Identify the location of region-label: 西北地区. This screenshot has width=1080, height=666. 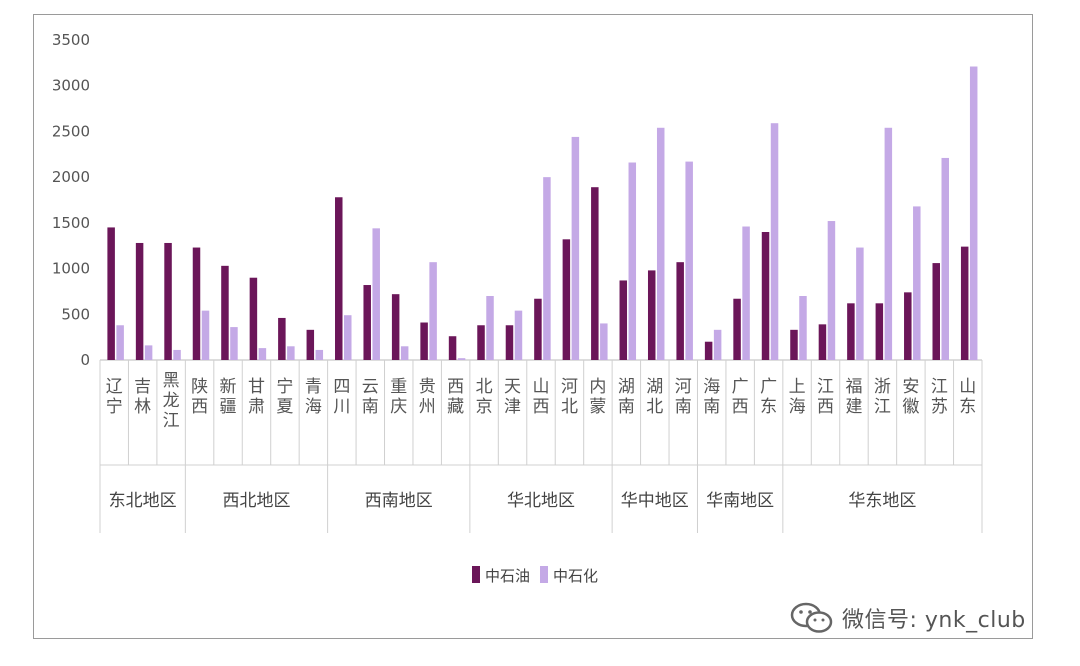
(256, 501).